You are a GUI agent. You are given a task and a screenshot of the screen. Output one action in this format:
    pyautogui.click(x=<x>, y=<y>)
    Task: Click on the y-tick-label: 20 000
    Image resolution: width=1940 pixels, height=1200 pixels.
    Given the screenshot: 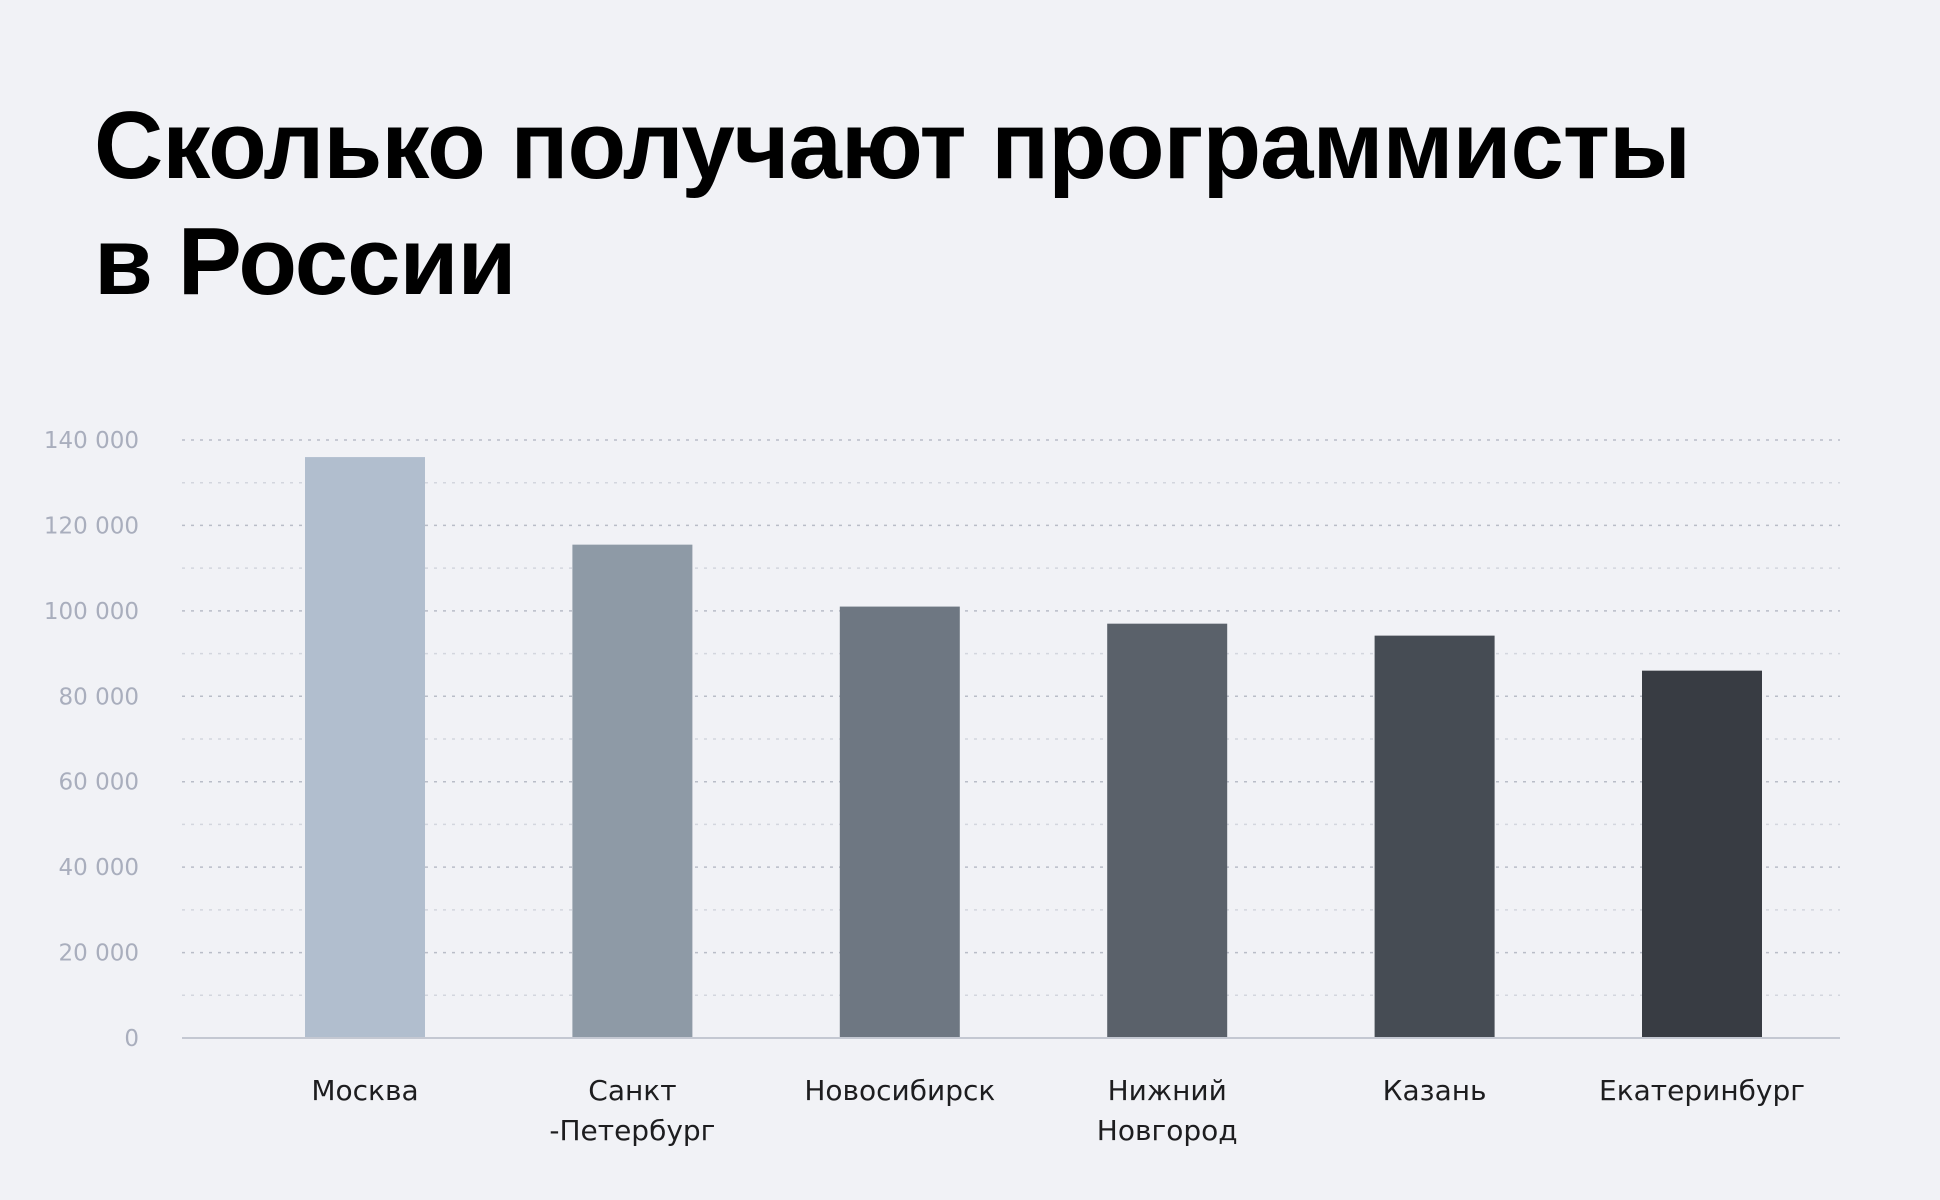 What is the action you would take?
    pyautogui.click(x=99, y=954)
    